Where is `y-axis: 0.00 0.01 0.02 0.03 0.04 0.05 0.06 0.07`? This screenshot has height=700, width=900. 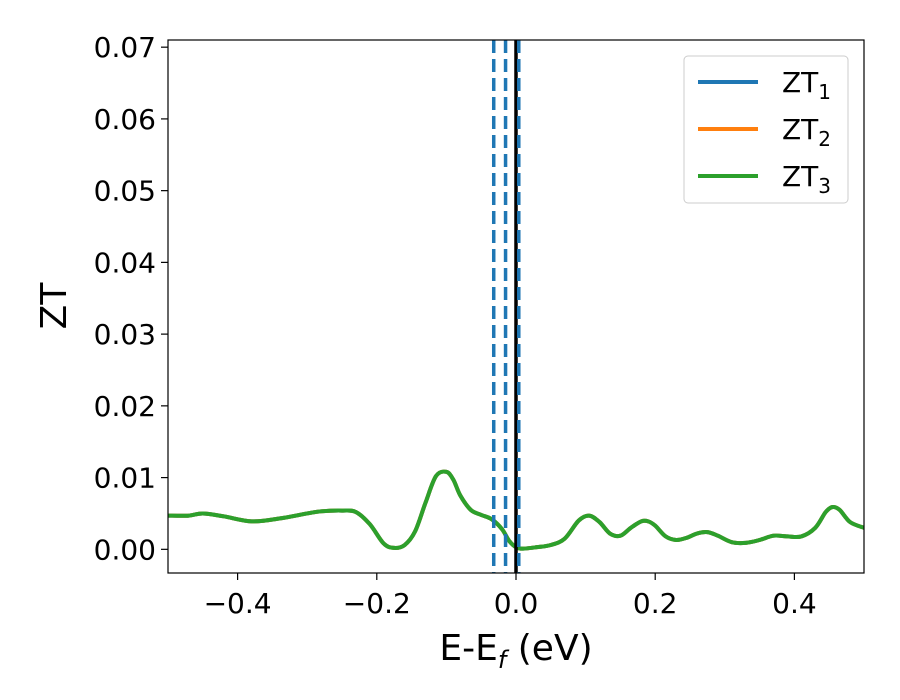 y-axis: 0.00 0.01 0.02 0.03 0.04 0.05 0.06 0.07 is located at coordinates (131, 298).